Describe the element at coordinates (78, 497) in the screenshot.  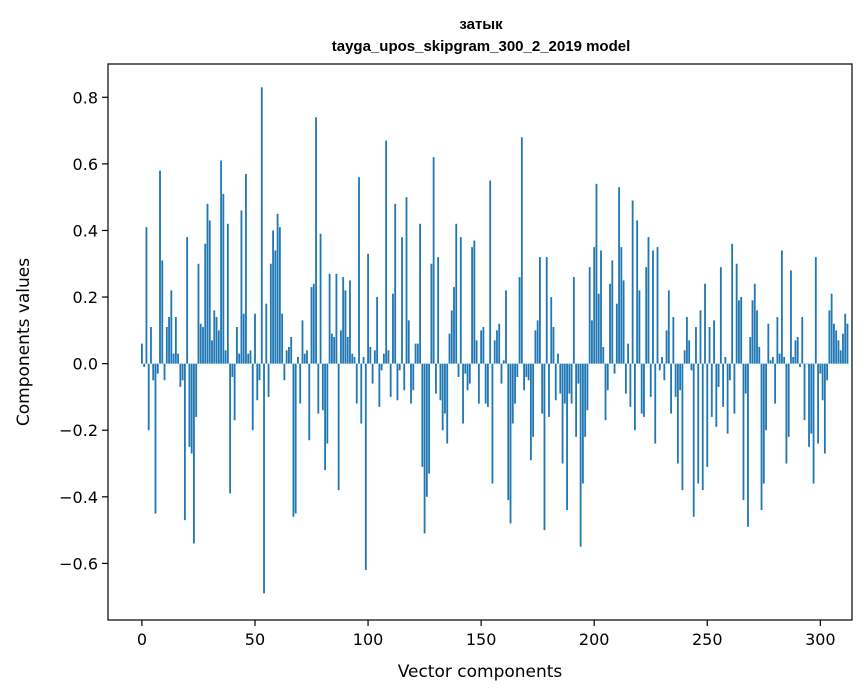
I see `y-tick-label: −0.4` at that location.